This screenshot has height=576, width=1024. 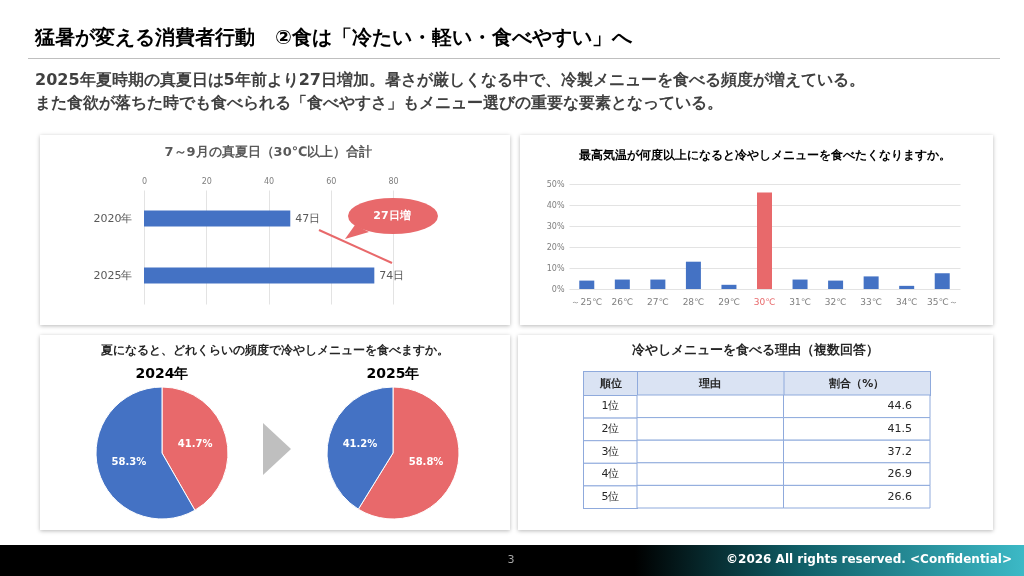 What do you see at coordinates (800, 301) in the screenshot?
I see `x-tick-label: 31℃` at bounding box center [800, 301].